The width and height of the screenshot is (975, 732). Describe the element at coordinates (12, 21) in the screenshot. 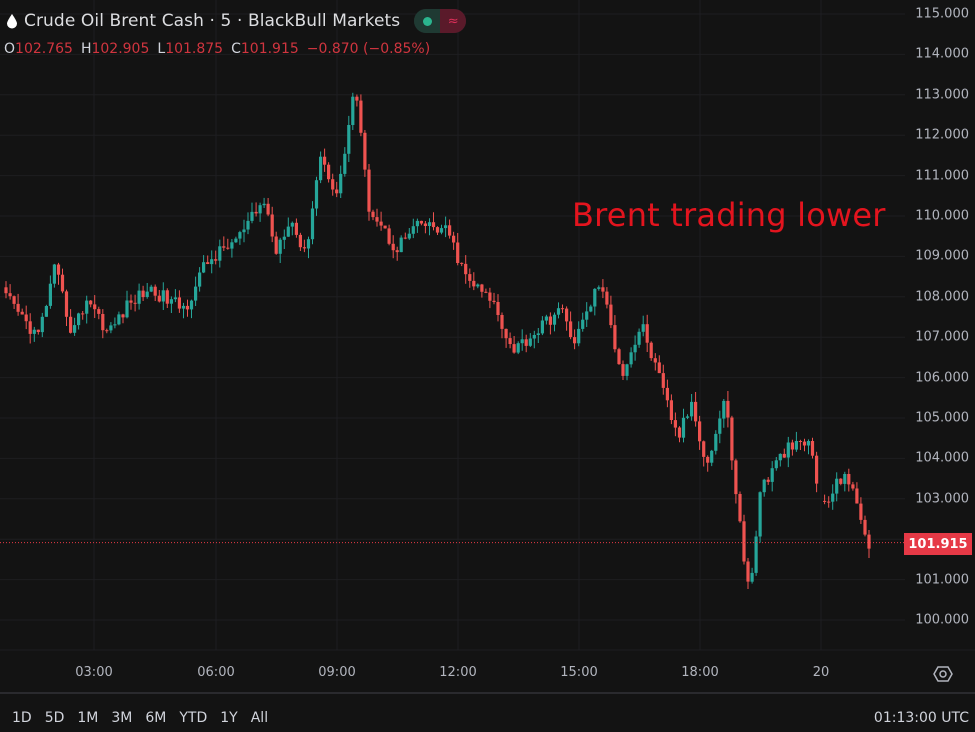

I see `oil-drop-icon` at that location.